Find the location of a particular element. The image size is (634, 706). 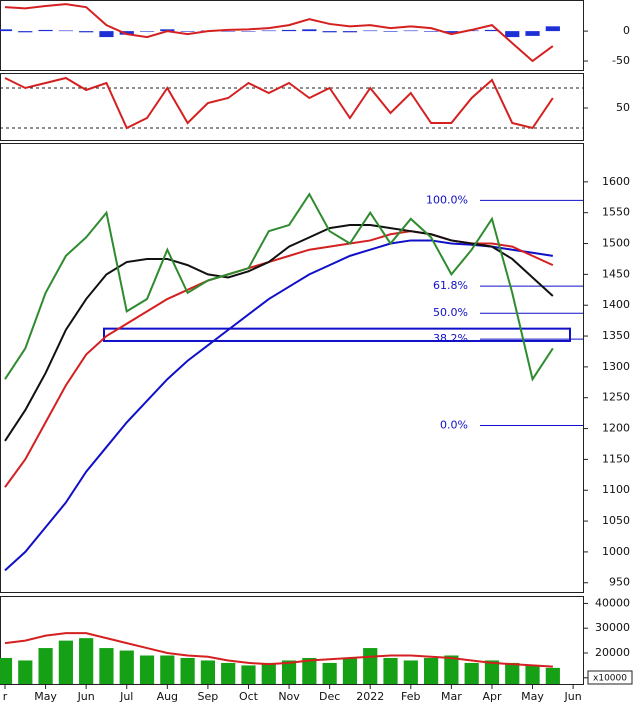

y-tick-label: 1250 is located at coordinates (616, 397).